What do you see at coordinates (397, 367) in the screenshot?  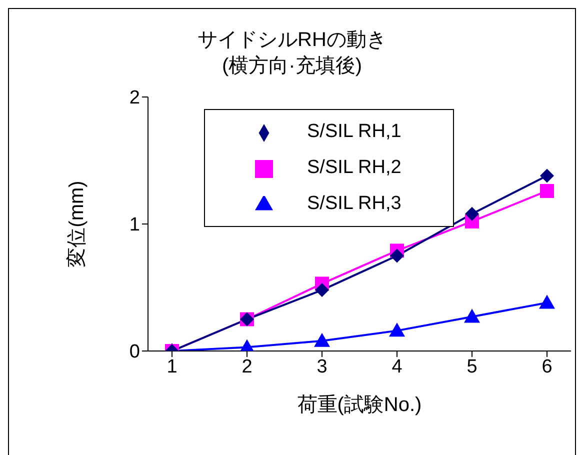 I see `x-tick-label: 4` at bounding box center [397, 367].